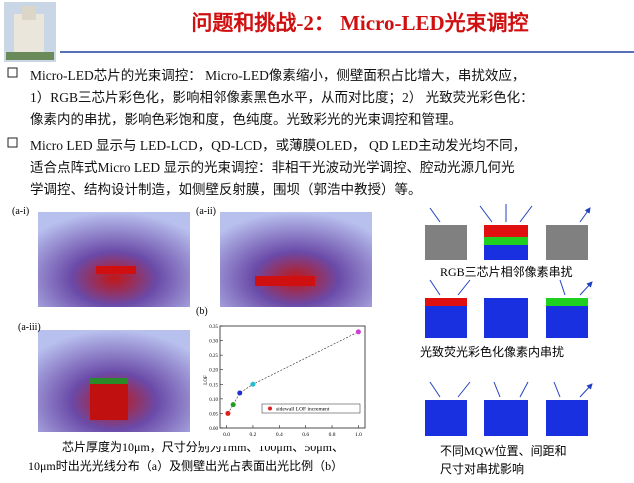  What do you see at coordinates (202, 311) in the screenshot?
I see `panel-label: (b)` at bounding box center [202, 311].